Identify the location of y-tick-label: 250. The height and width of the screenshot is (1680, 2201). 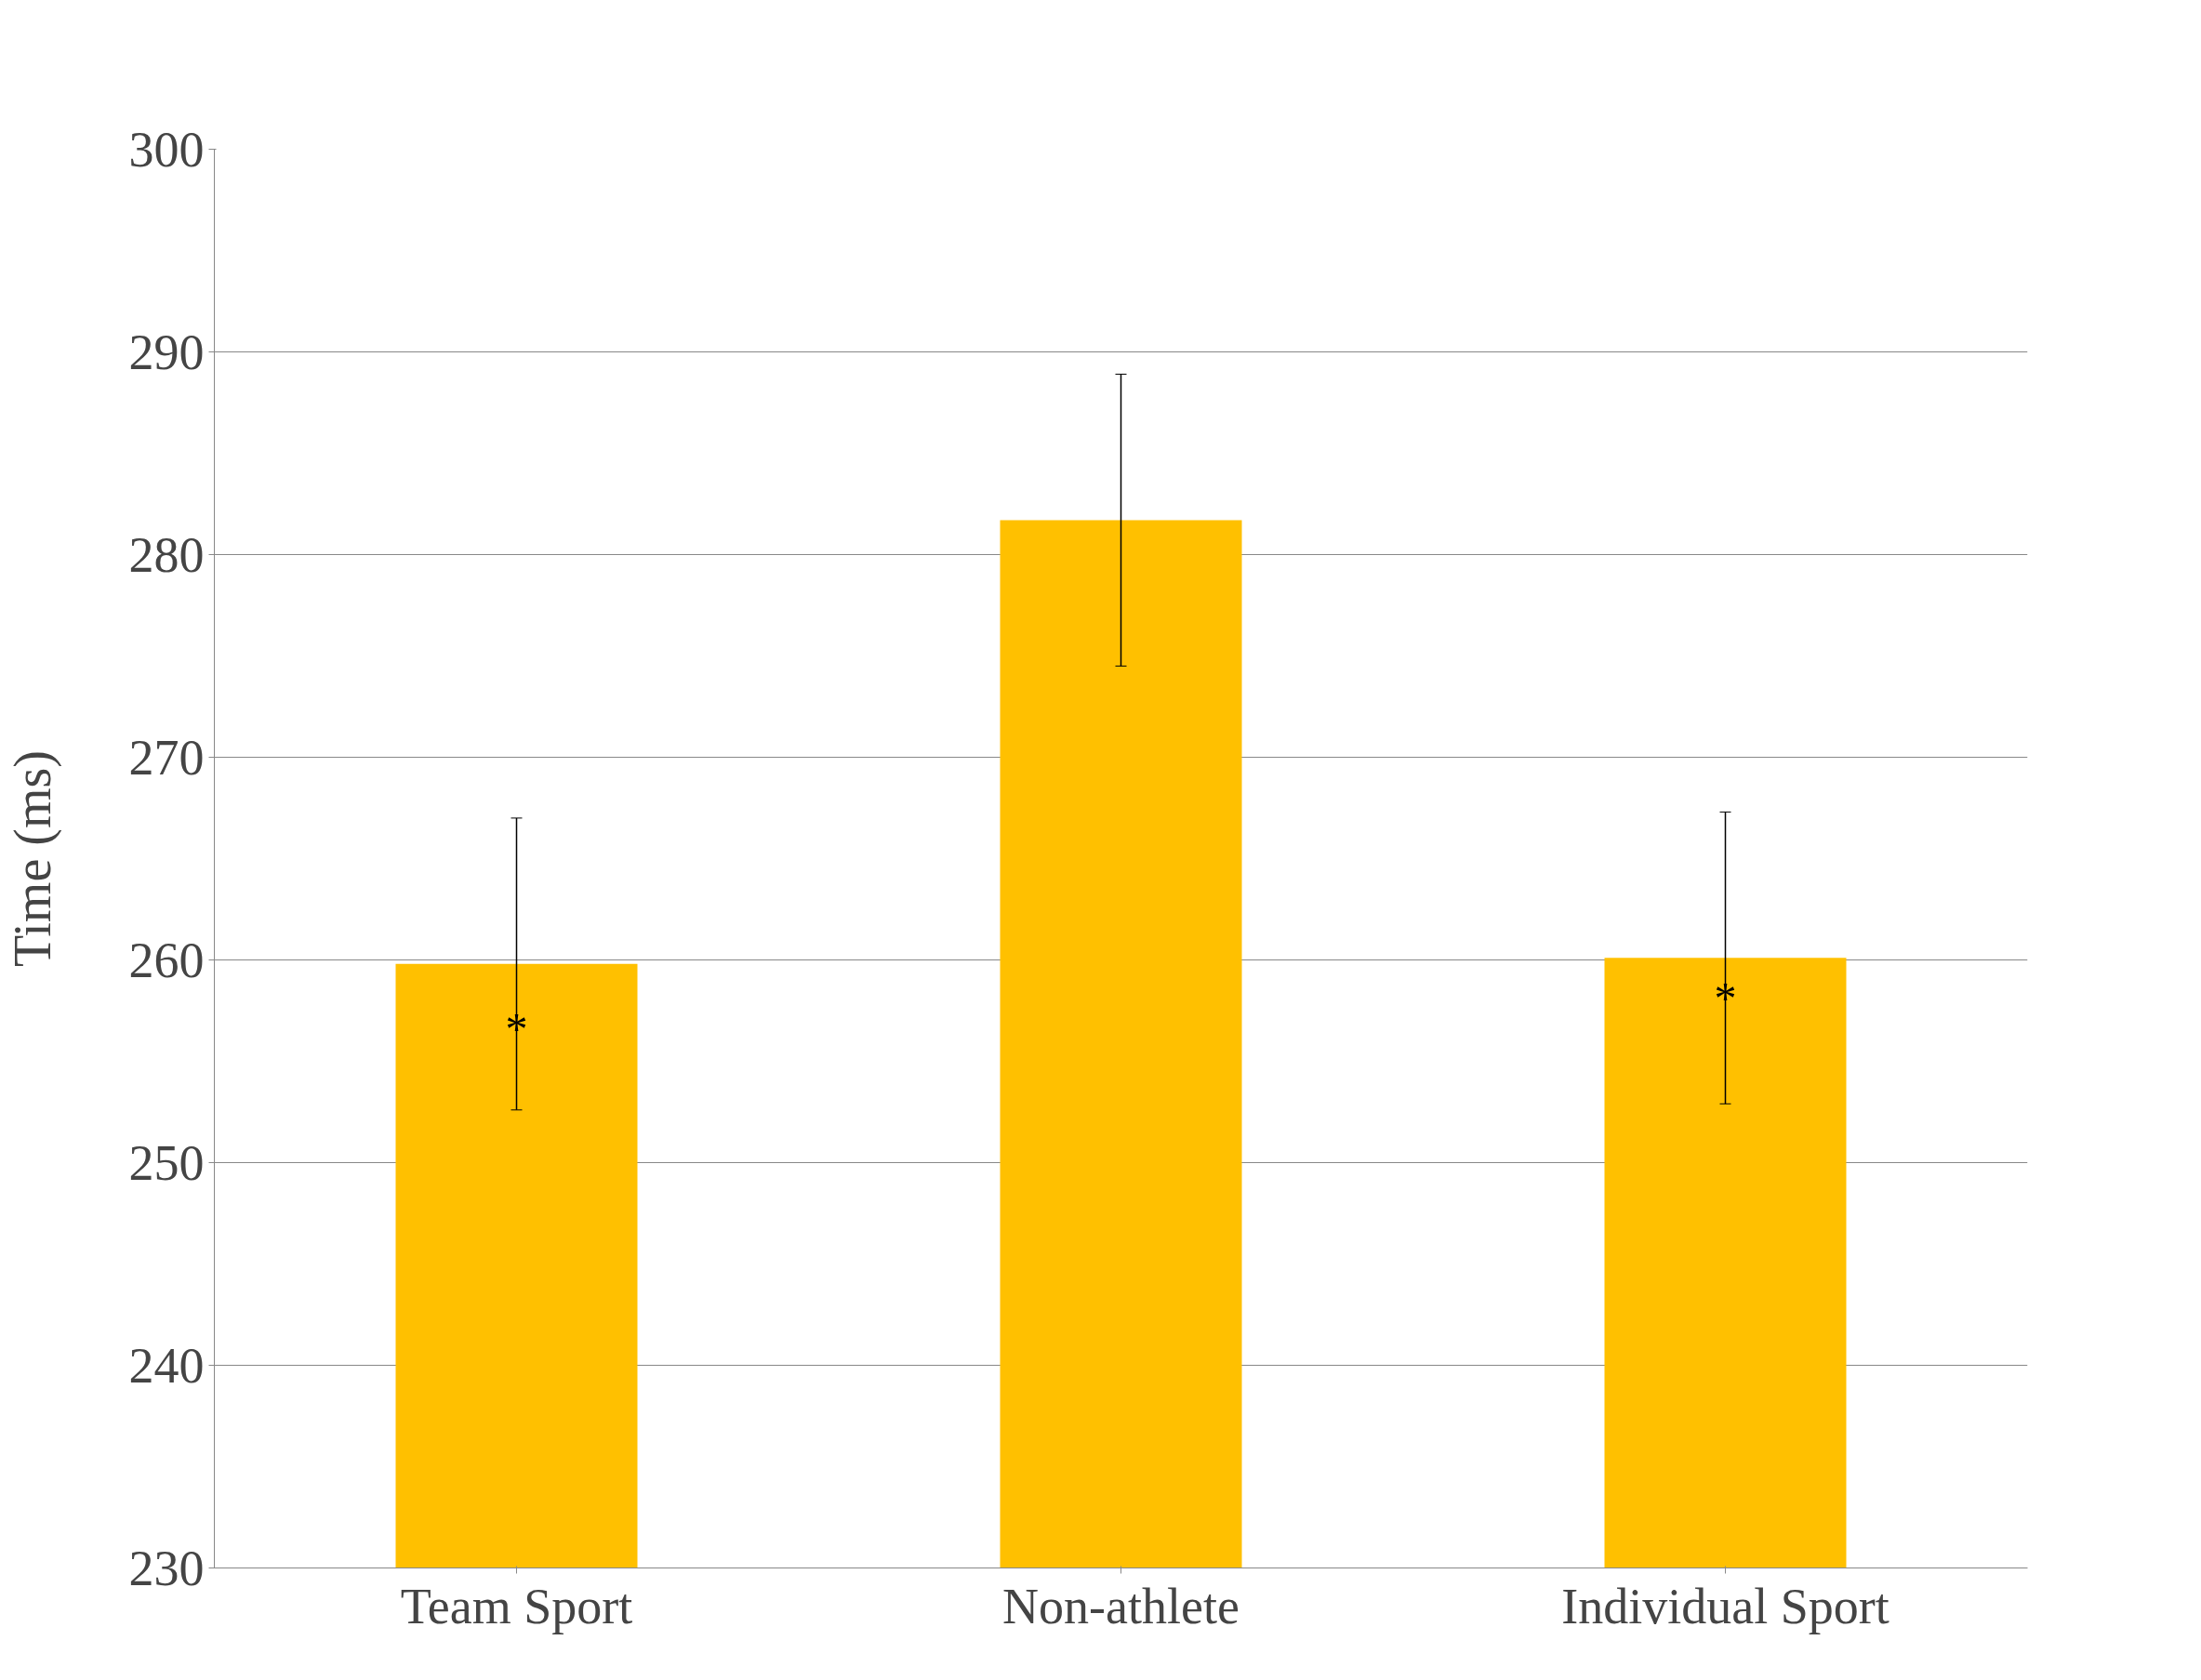
(166, 1162).